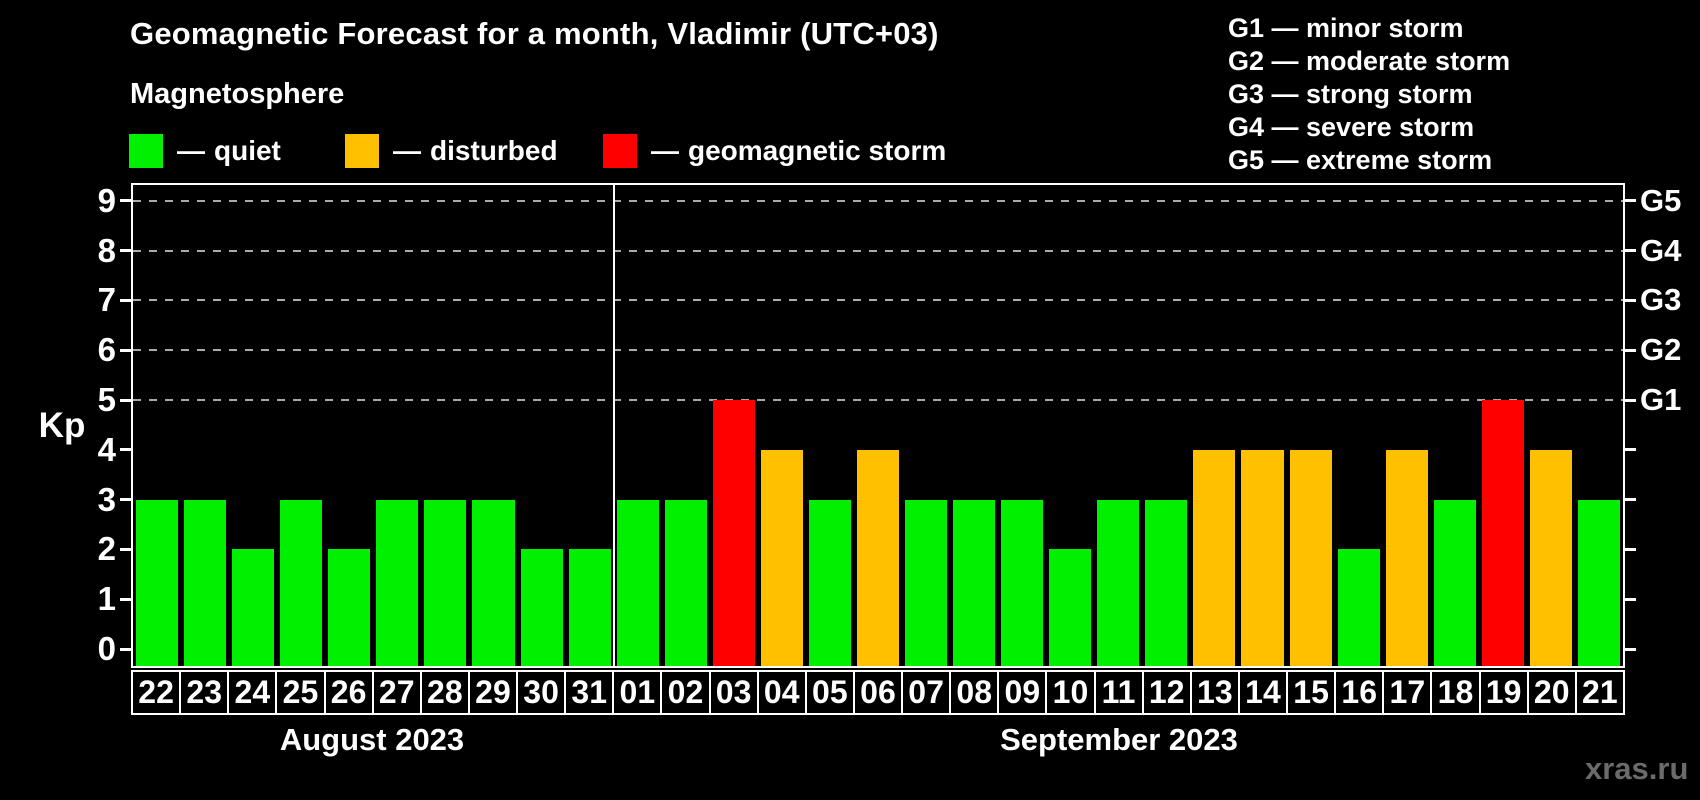 Image resolution: width=1700 pixels, height=800 pixels. Describe the element at coordinates (1214, 692) in the screenshot. I see `day-cell-sep-13: 13` at that location.